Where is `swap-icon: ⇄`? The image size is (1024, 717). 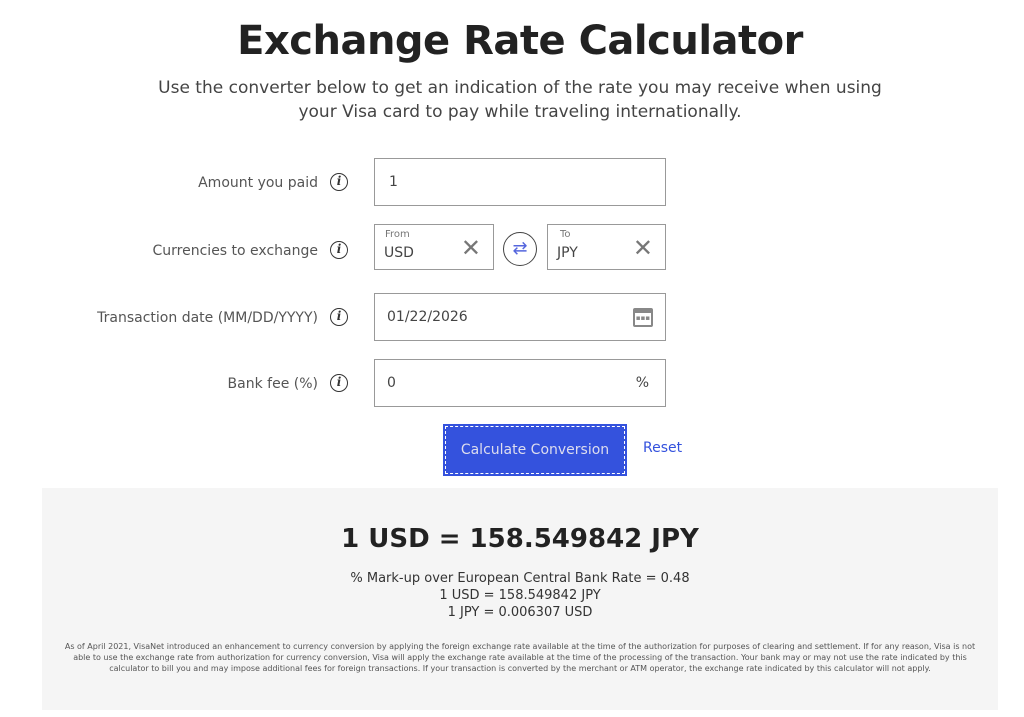
swap-icon: ⇄ is located at coordinates (520, 248).